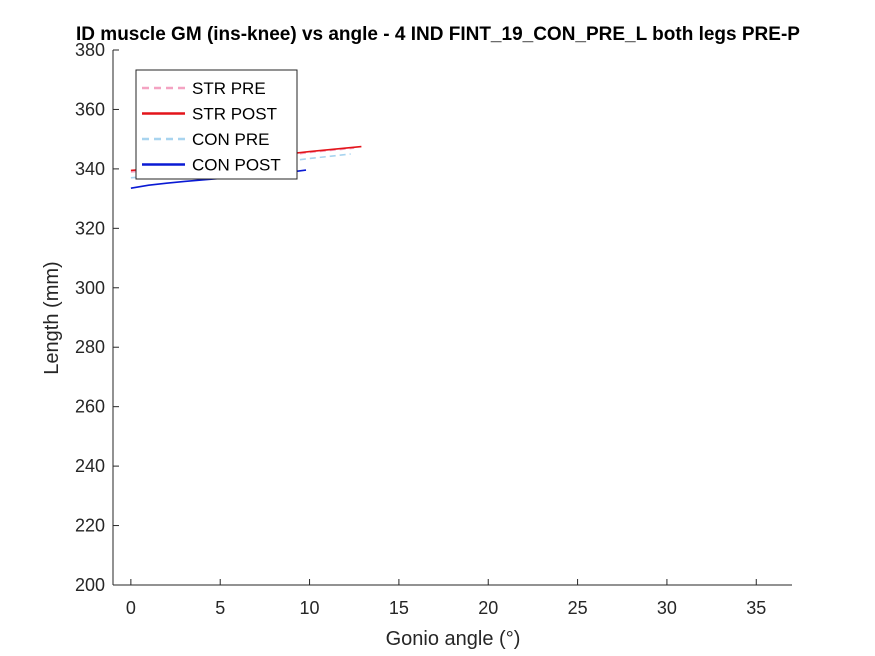 The width and height of the screenshot is (875, 656). I want to click on x-tick-label: 20, so click(488, 608).